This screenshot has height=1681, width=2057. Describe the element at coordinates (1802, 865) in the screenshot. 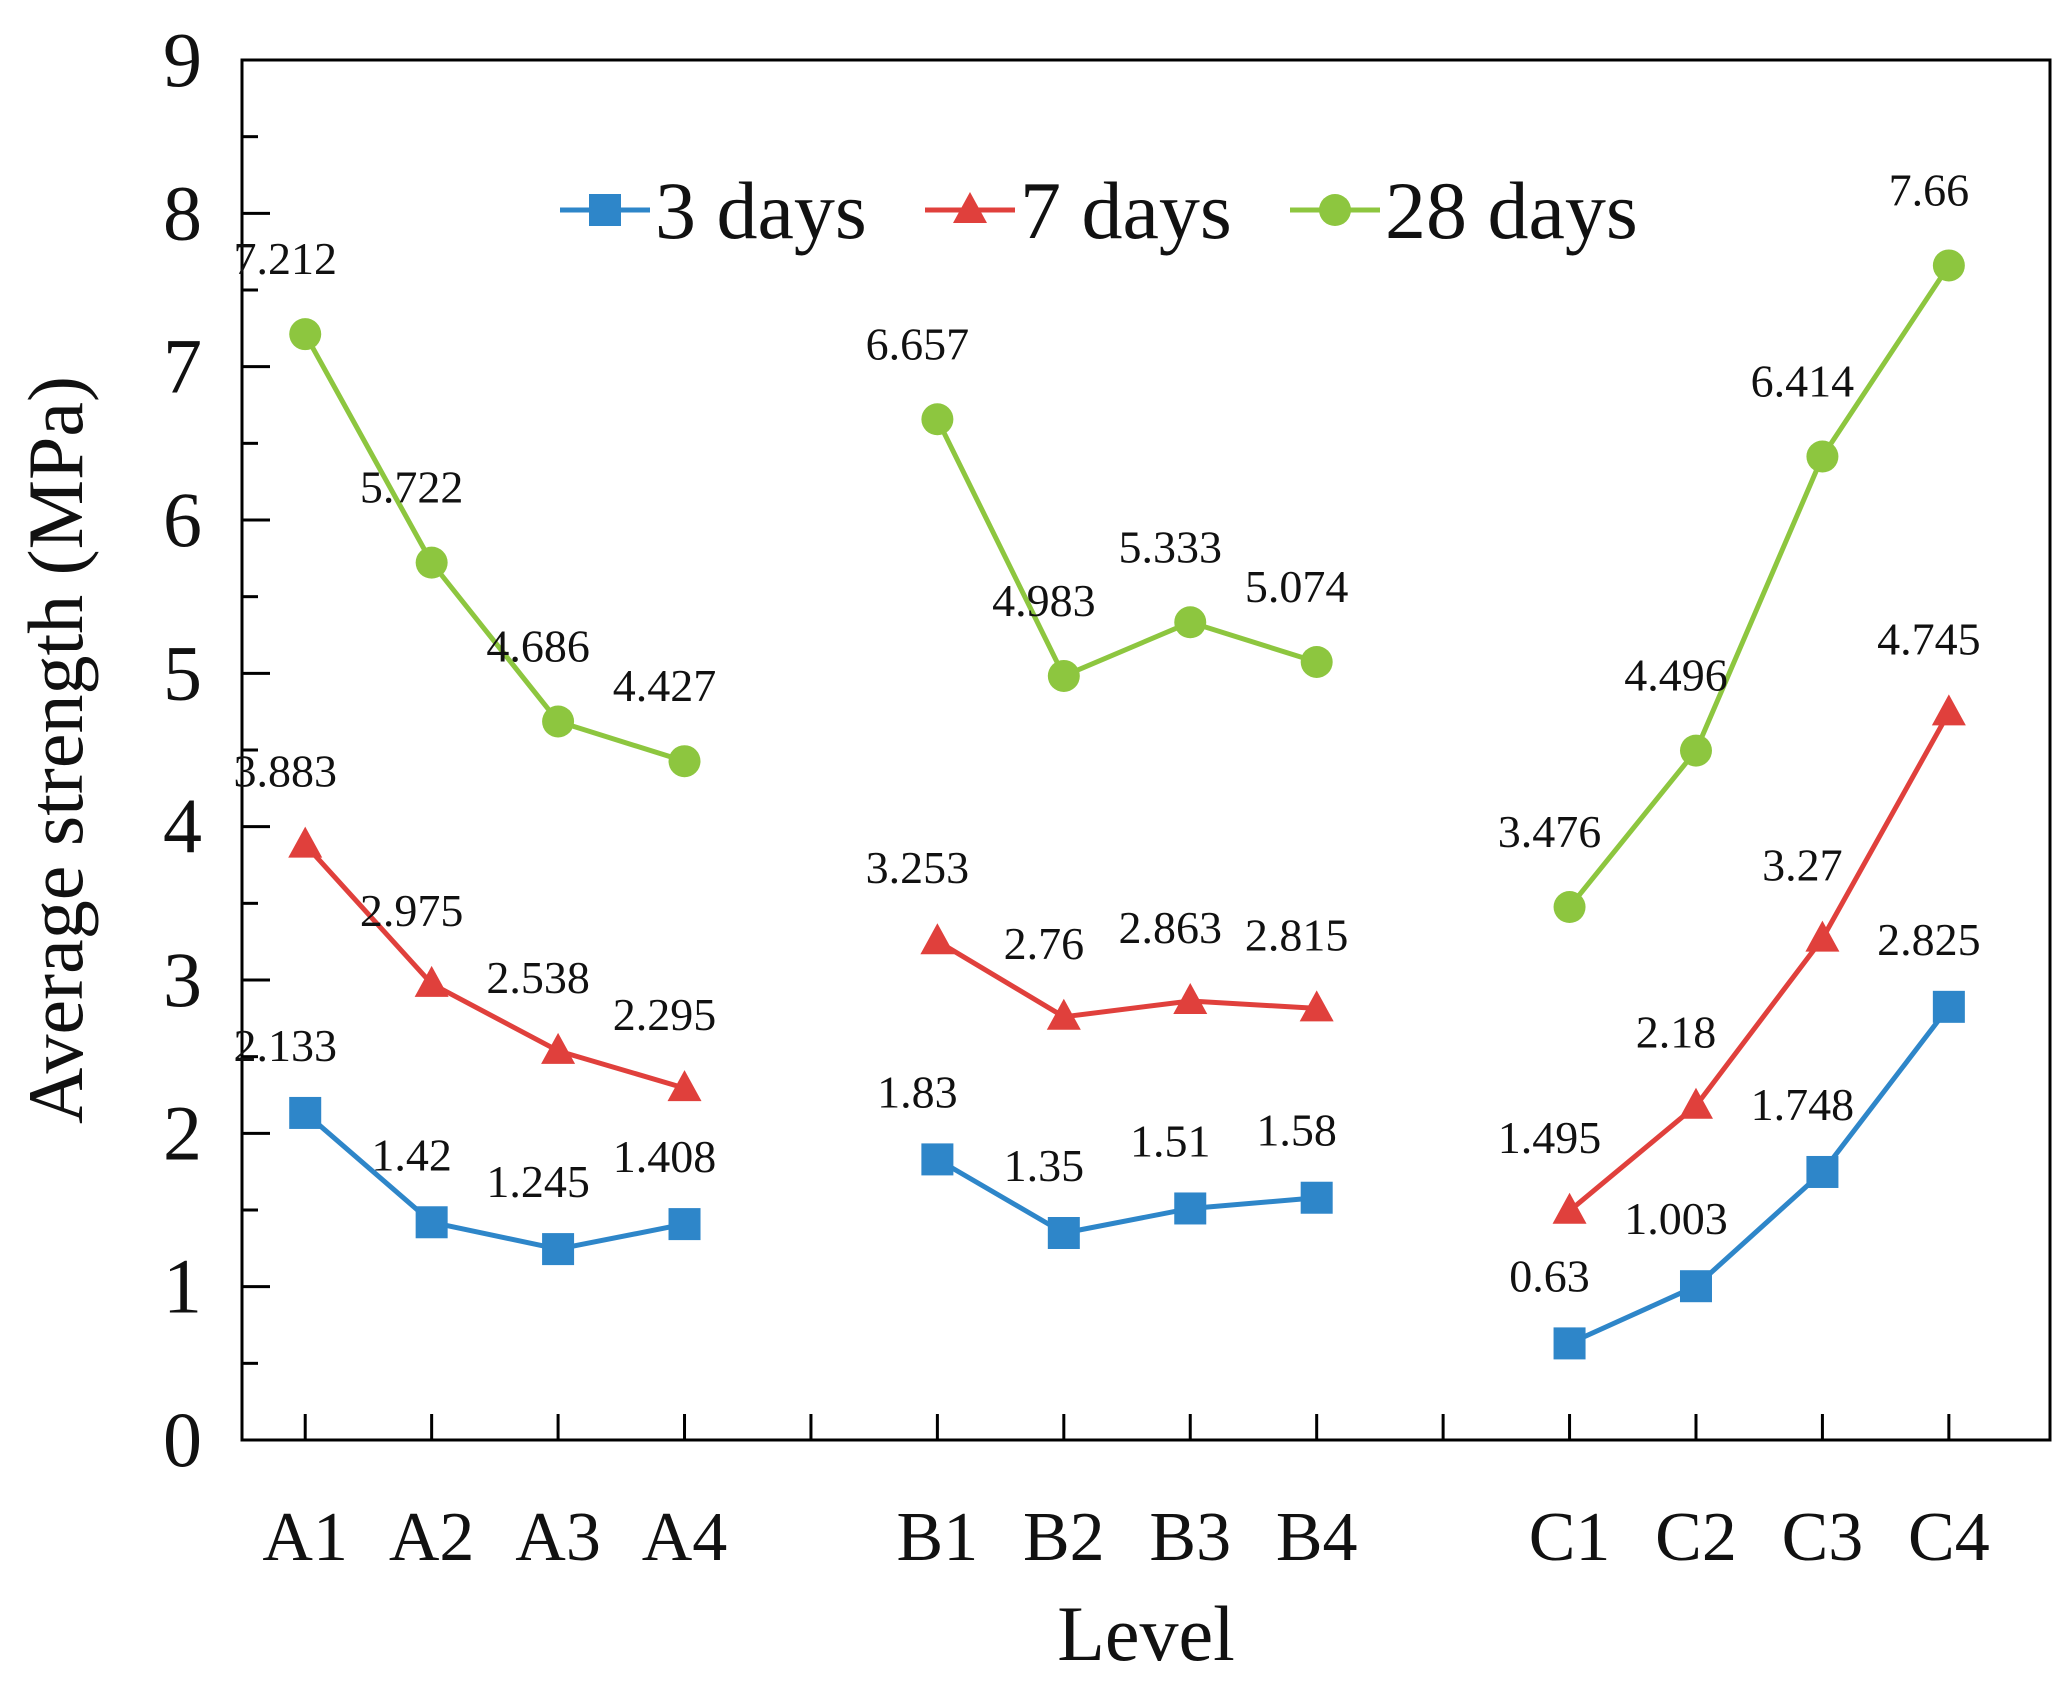

I see `data-label: 3.27` at that location.